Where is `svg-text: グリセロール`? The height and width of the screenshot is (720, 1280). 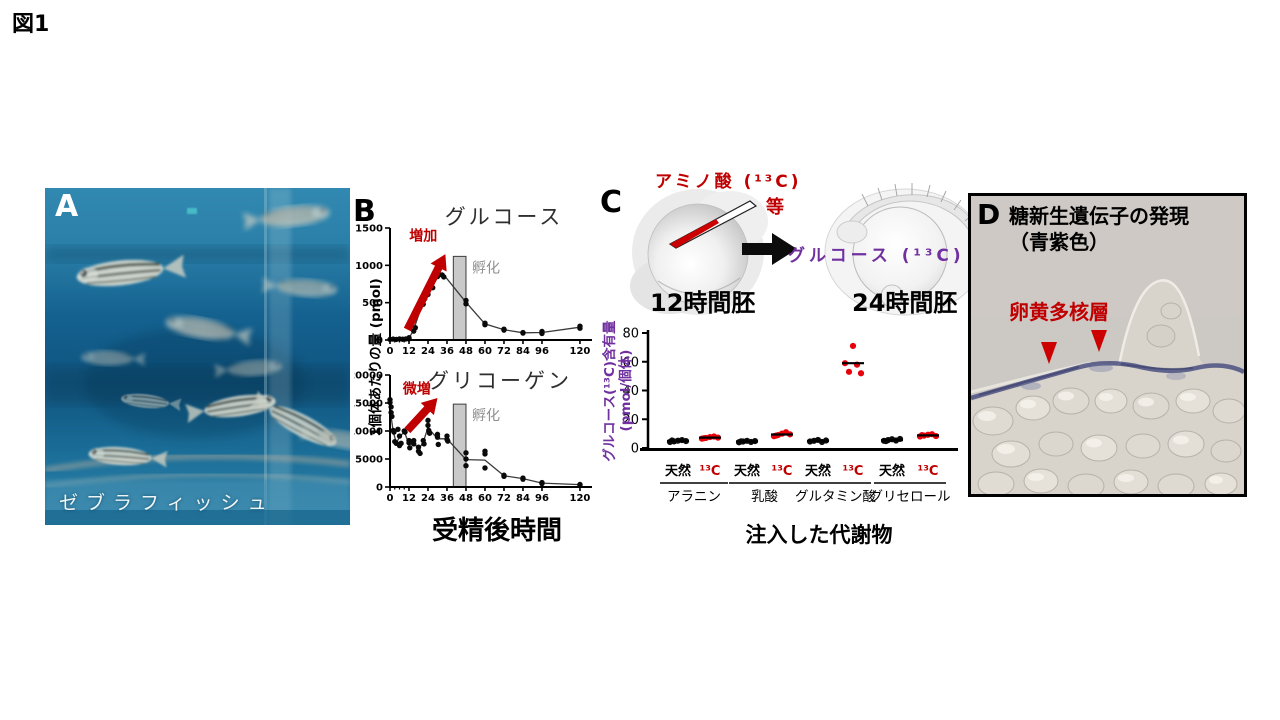 svg-text: グリセロール is located at coordinates (910, 497).